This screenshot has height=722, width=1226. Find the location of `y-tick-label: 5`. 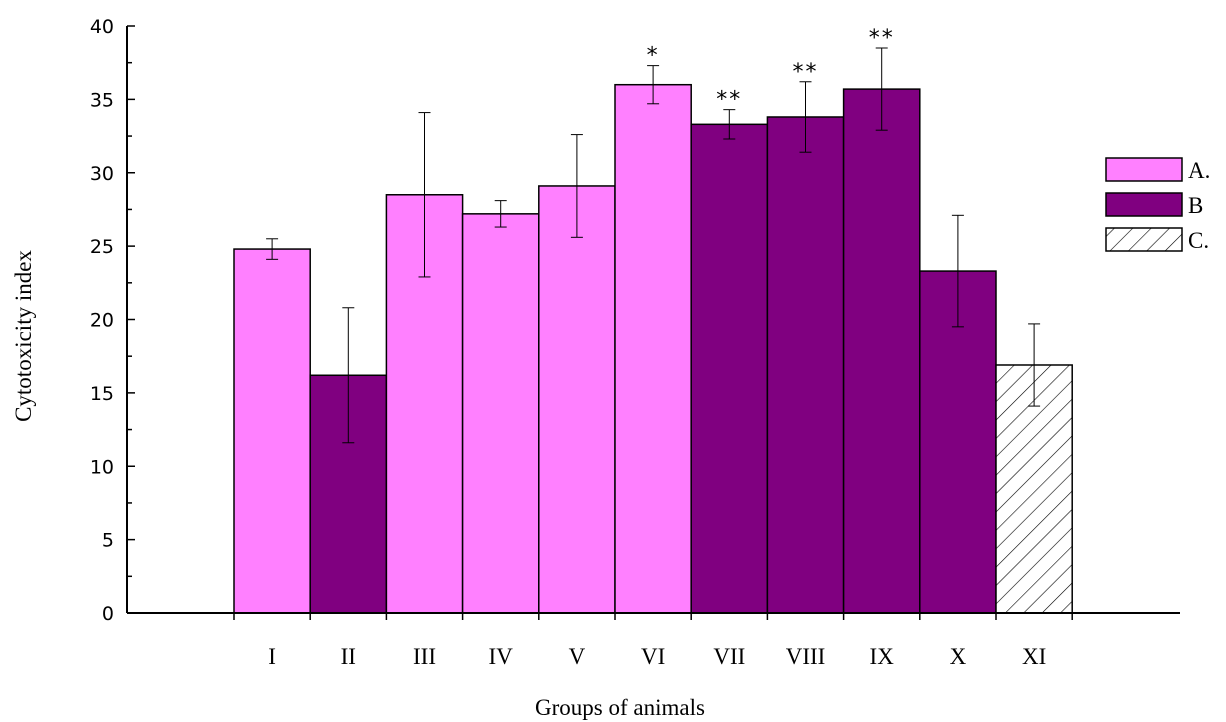

y-tick-label: 5 is located at coordinates (108, 541).